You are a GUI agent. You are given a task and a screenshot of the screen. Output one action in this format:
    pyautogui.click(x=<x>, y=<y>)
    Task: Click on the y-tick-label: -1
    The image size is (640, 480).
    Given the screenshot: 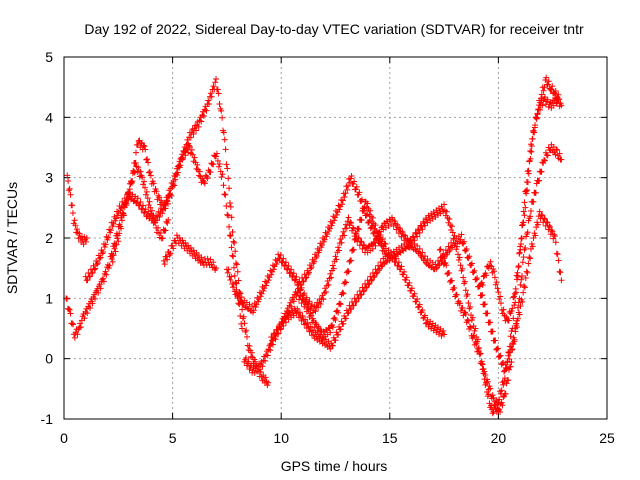 What is the action you would take?
    pyautogui.click(x=47, y=419)
    